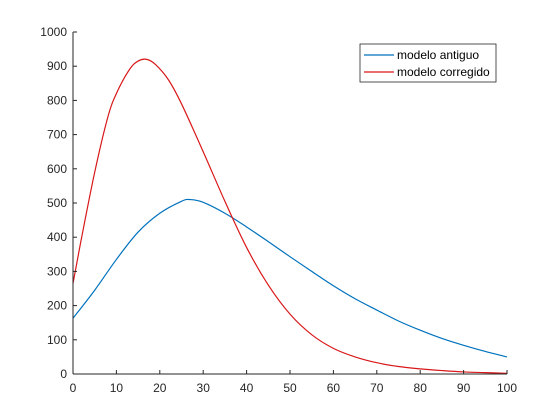  What do you see at coordinates (57, 340) in the screenshot?
I see `y-tick-label: 100` at bounding box center [57, 340].